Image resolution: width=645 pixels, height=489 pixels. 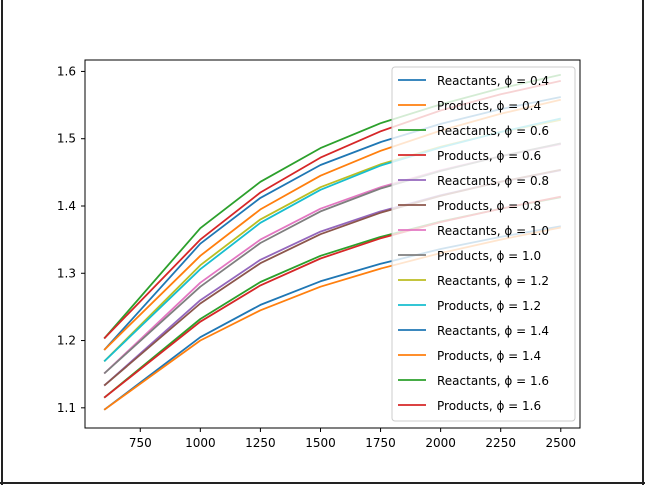 I want to click on y-tick-label: 1.1, so click(x=66, y=408).